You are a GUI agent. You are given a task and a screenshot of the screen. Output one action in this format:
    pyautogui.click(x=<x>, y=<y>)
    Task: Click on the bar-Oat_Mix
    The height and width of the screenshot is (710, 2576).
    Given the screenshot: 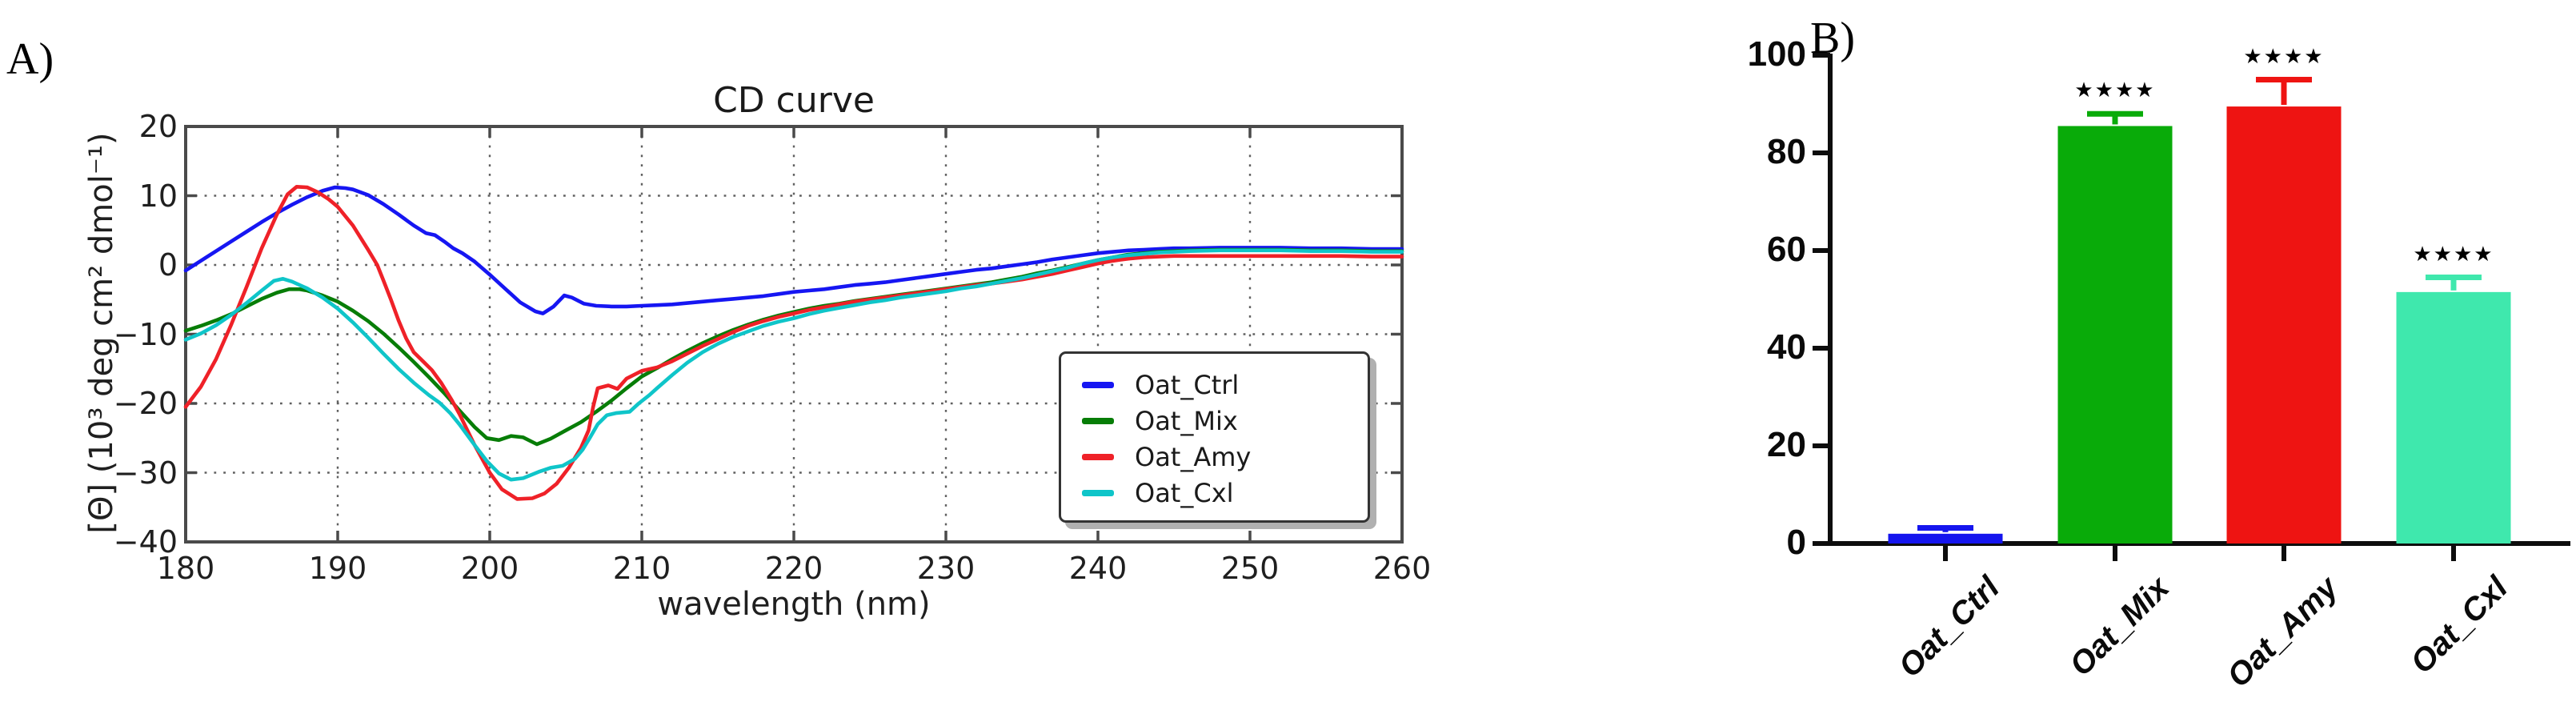 What is the action you would take?
    pyautogui.click(x=2115, y=335)
    